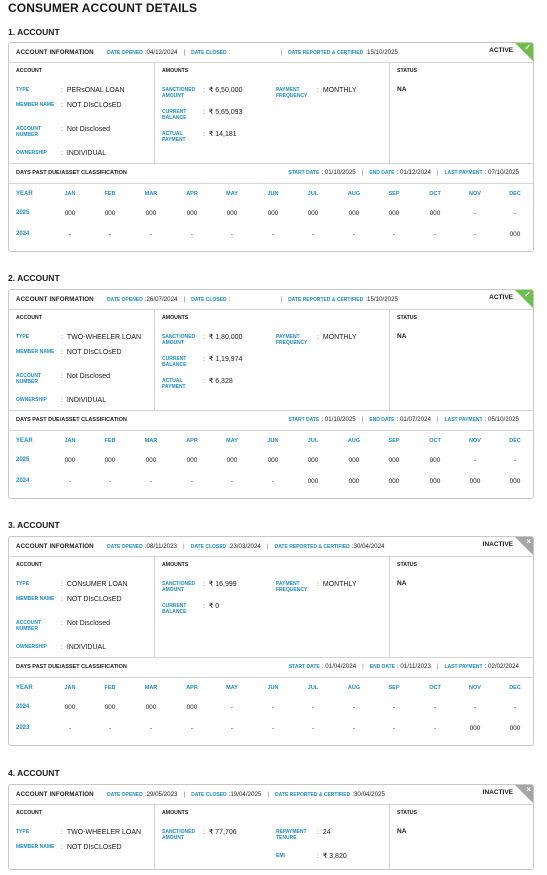 The width and height of the screenshot is (547, 875). I want to click on payment-frequency-value: MONTHLY, so click(339, 584).